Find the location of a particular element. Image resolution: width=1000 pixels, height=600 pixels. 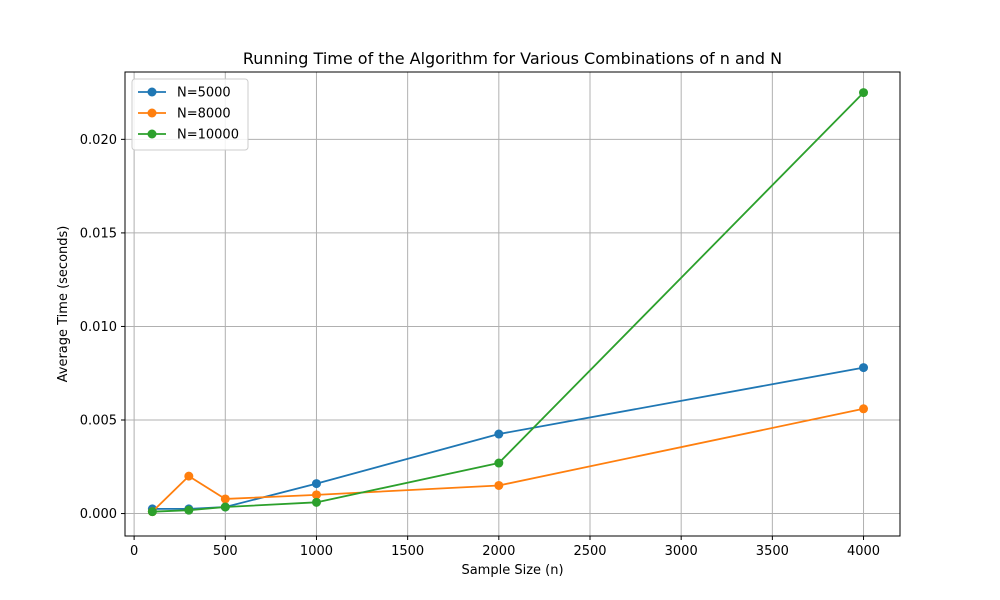

x-tick-label: 3500 is located at coordinates (772, 551).